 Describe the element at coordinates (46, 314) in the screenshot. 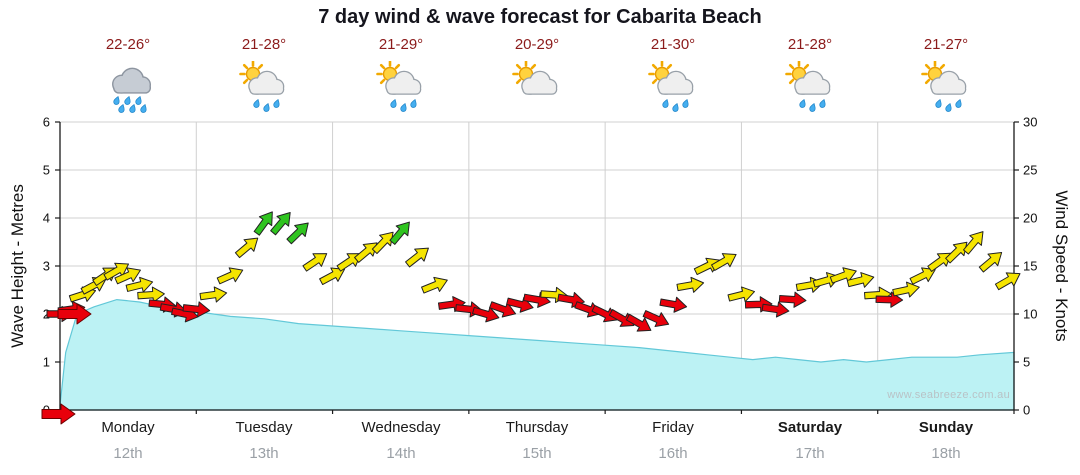

I see `wave-tick-label: 2` at that location.